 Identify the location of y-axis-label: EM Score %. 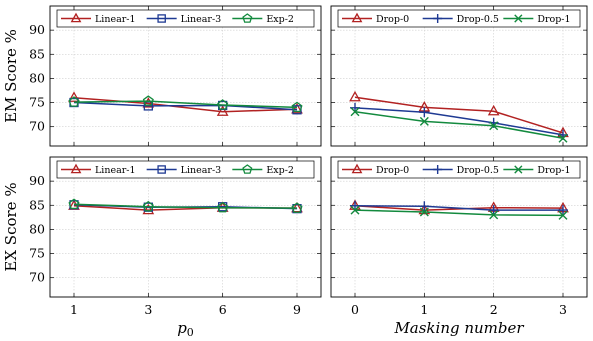
(11, 76).